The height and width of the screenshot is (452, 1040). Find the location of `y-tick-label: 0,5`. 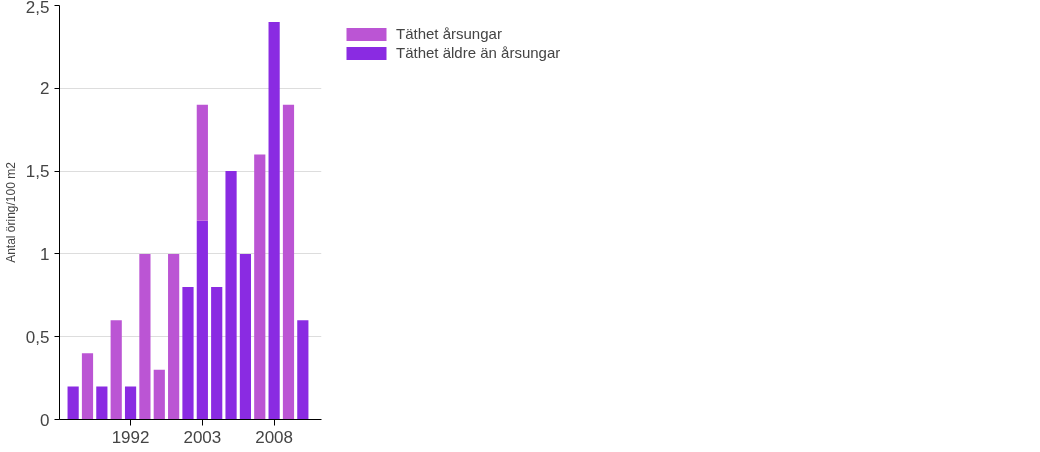

y-tick-label: 0,5 is located at coordinates (37, 337).